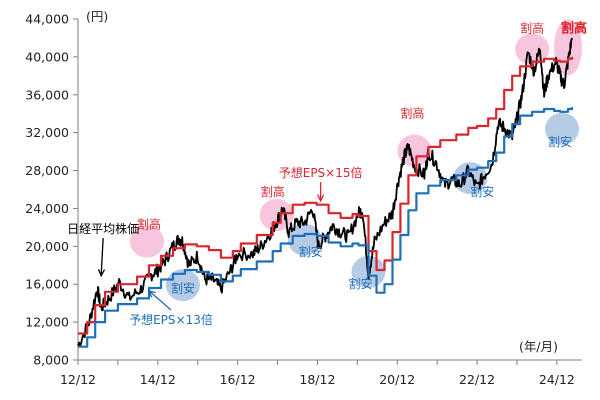 The height and width of the screenshot is (400, 600). Describe the element at coordinates (47, 208) in the screenshot. I see `y-tick-label: 24,000` at that location.